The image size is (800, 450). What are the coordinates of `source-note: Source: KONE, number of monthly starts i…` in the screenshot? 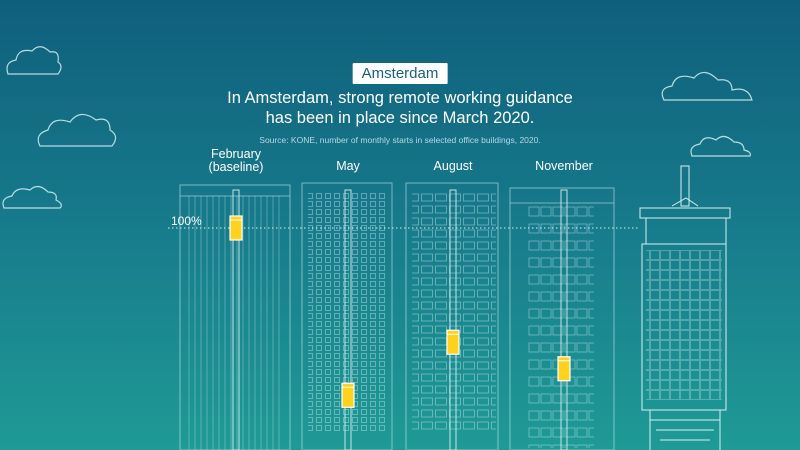 It's located at (400, 140).